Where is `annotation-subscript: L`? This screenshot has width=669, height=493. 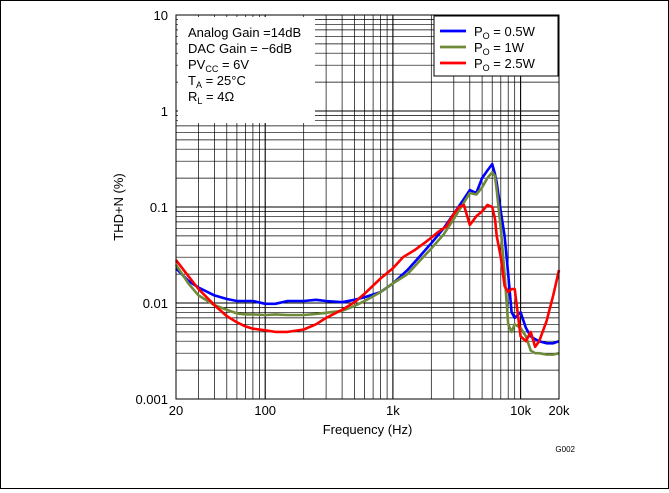 annotation-subscript: L is located at coordinates (199, 101).